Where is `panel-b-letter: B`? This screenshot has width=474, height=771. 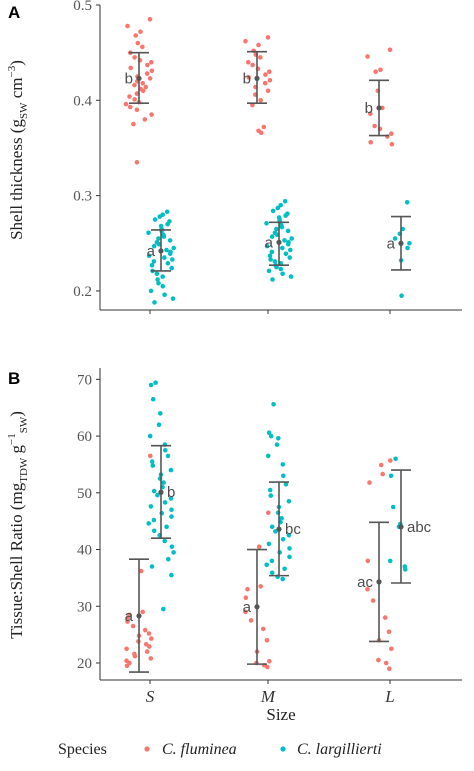
panel-b-letter: B is located at coordinates (14, 378).